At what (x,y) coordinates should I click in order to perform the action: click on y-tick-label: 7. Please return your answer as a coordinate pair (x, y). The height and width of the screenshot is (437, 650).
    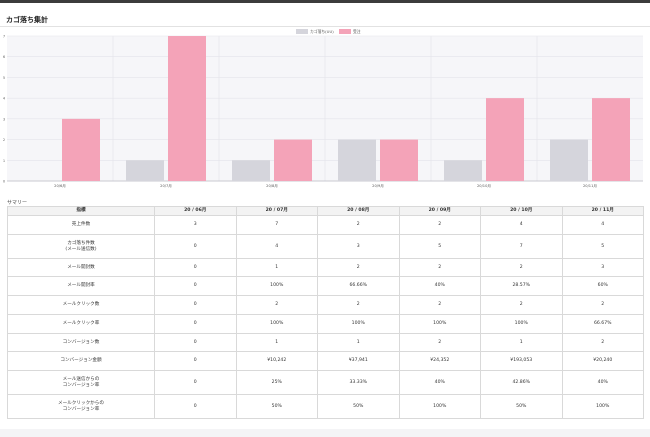
    Looking at the image, I should click on (4, 37).